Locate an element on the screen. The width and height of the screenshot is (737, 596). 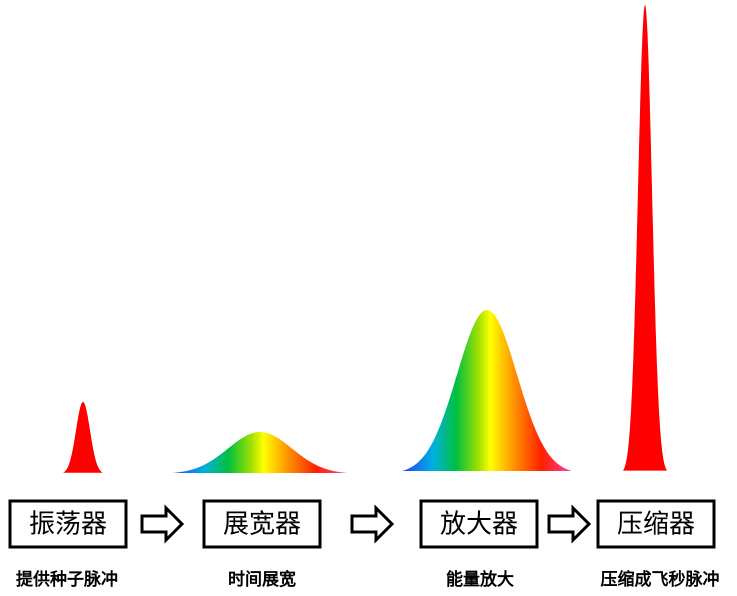
stage-label: 展宽器 is located at coordinates (262, 525).